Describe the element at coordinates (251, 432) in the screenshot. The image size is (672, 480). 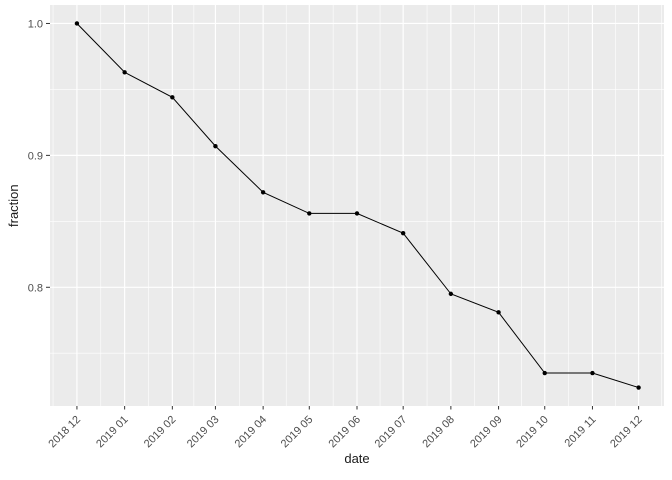
I see `x-tick-label: 2019 04` at that location.